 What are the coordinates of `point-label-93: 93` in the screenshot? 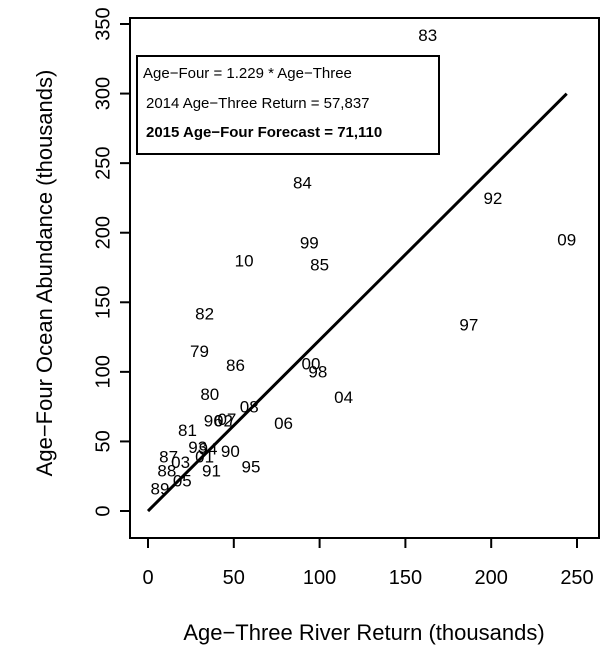 It's located at (197, 447).